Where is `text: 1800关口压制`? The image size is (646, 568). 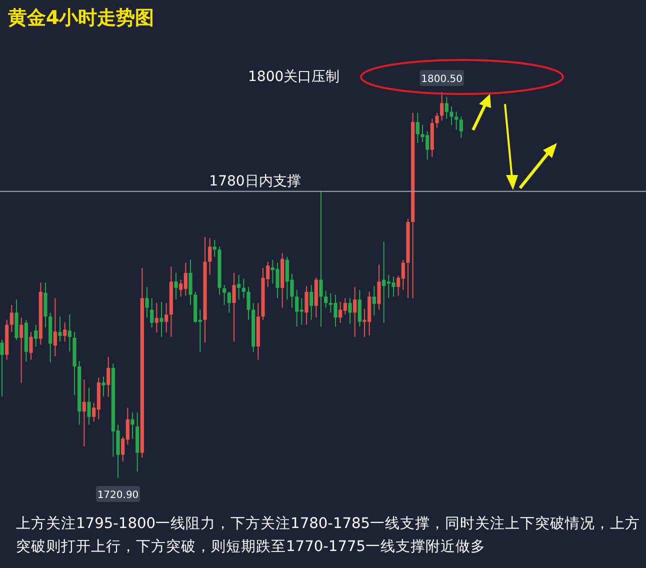 text: 1800关口压制 is located at coordinates (294, 77).